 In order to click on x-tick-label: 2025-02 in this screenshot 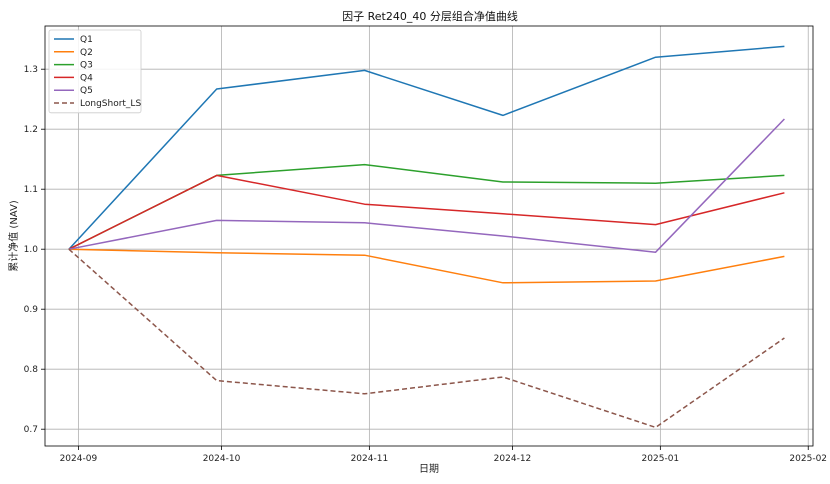, I will do `click(808, 459)`.